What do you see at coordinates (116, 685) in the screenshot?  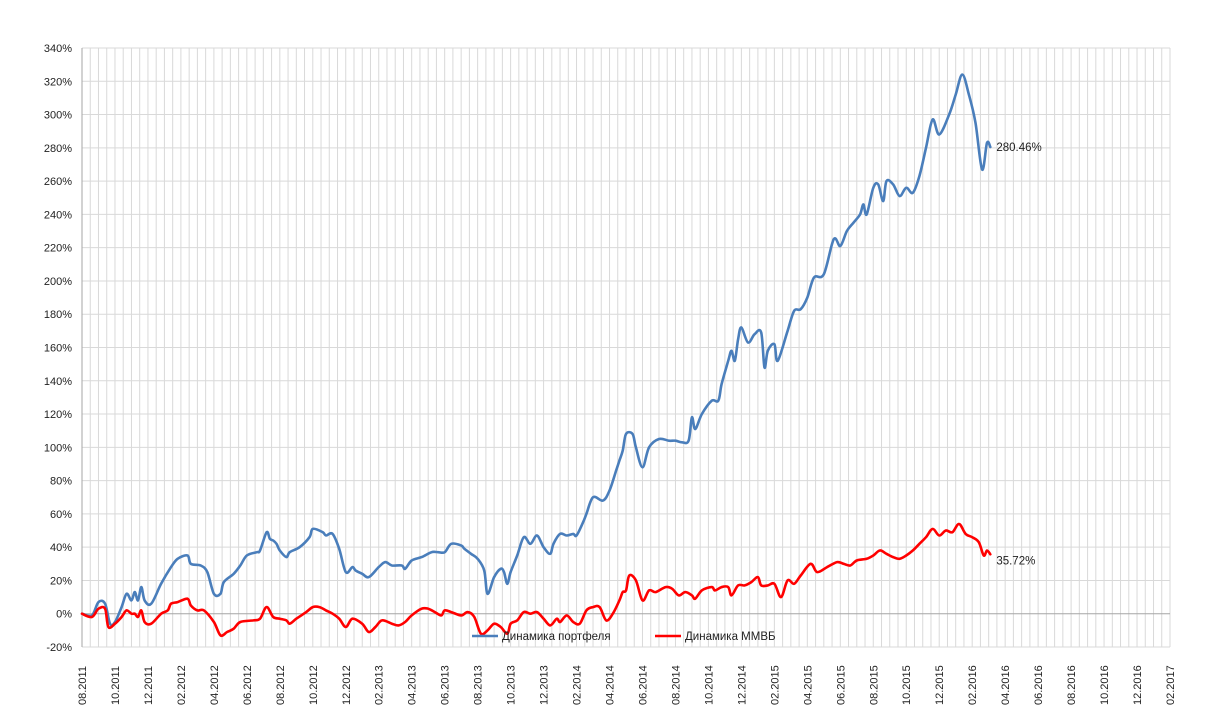 I see `x-tick-label: 10.2011` at bounding box center [116, 685].